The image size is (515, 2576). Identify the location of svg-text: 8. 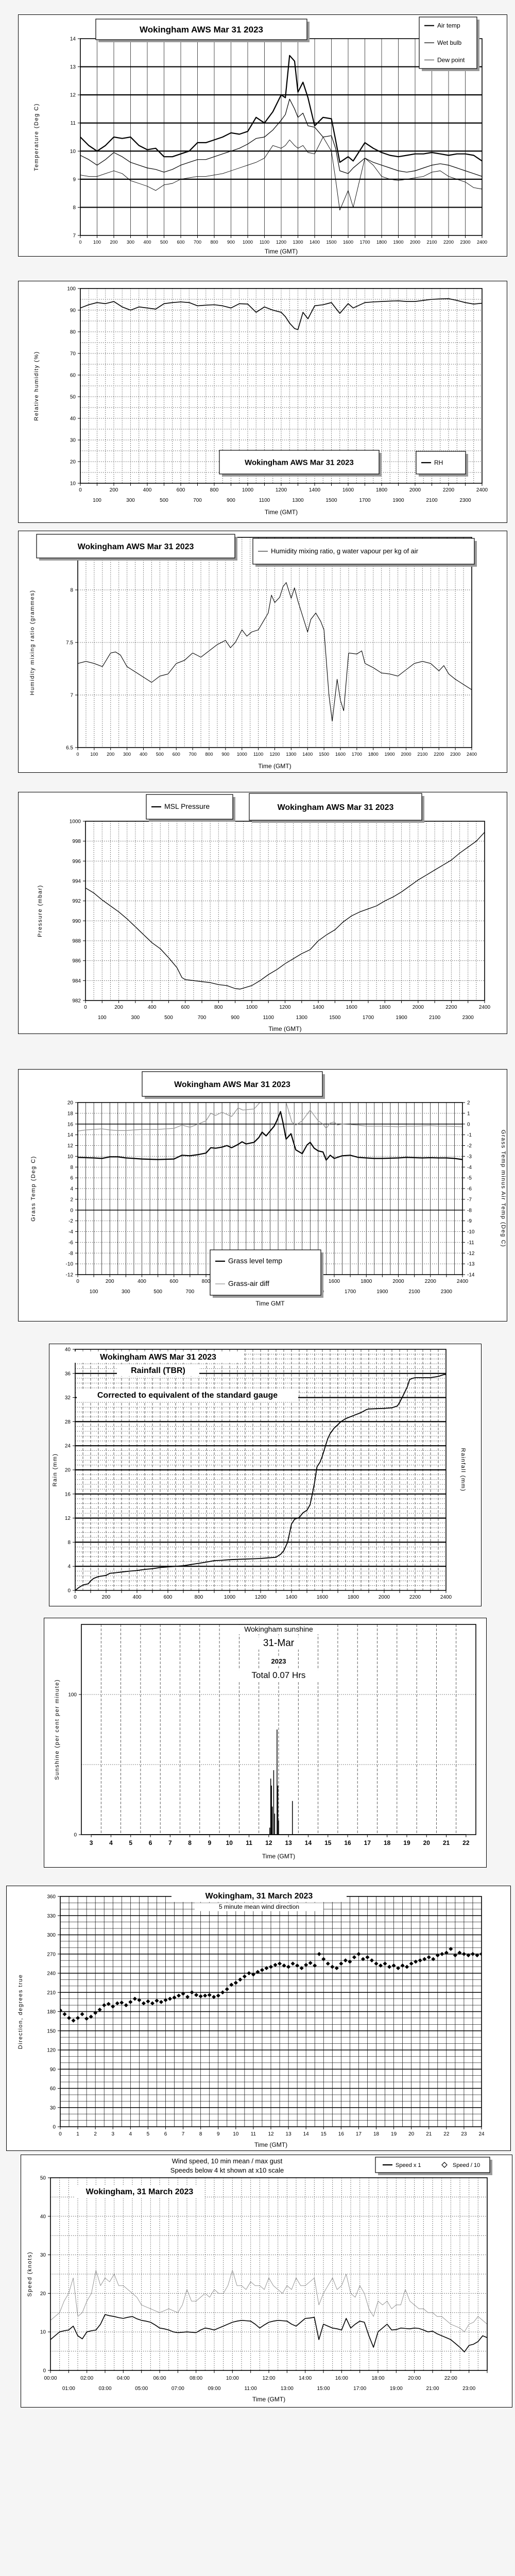
(75, 208).